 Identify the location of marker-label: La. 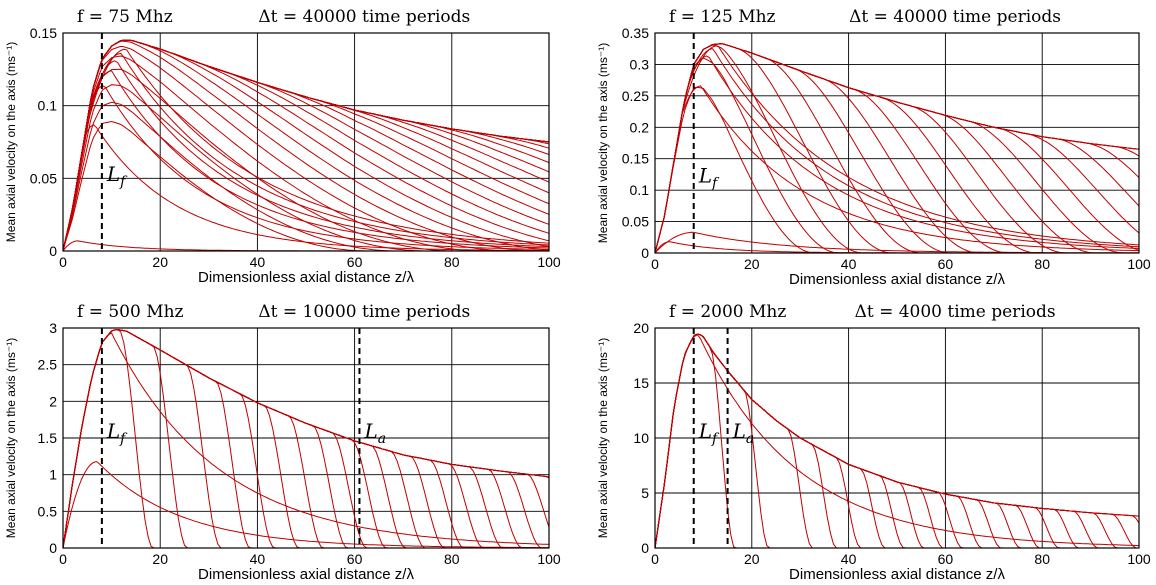
(374, 433).